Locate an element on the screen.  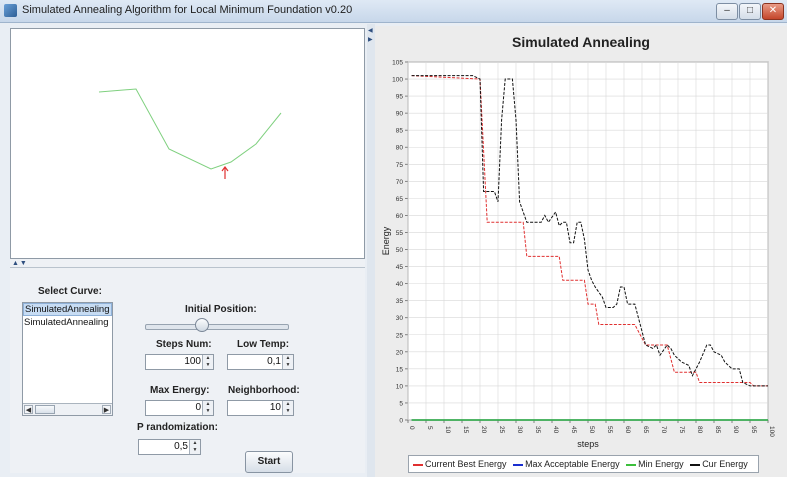
max-energy-value: 0 is located at coordinates (198, 407).